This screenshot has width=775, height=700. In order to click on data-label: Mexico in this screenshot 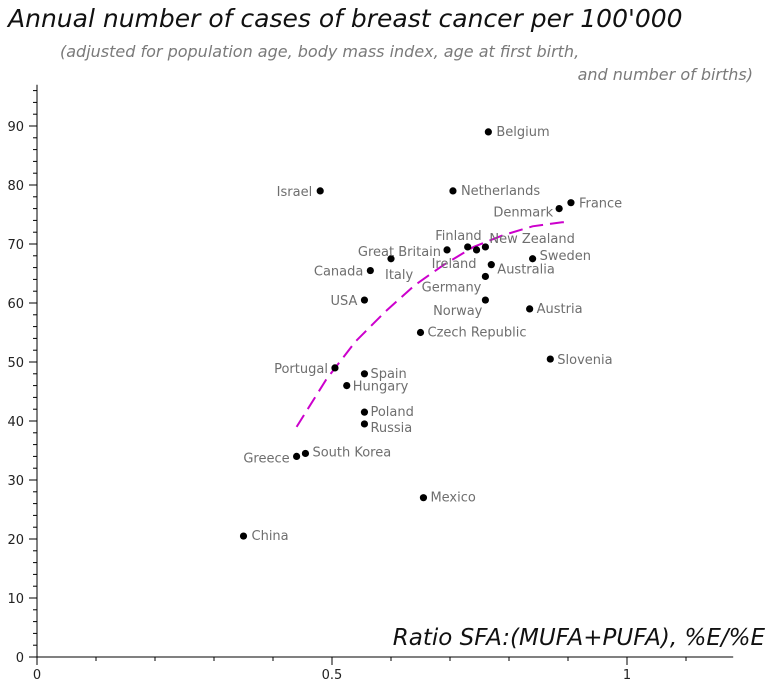, I will do `click(452, 498)`.